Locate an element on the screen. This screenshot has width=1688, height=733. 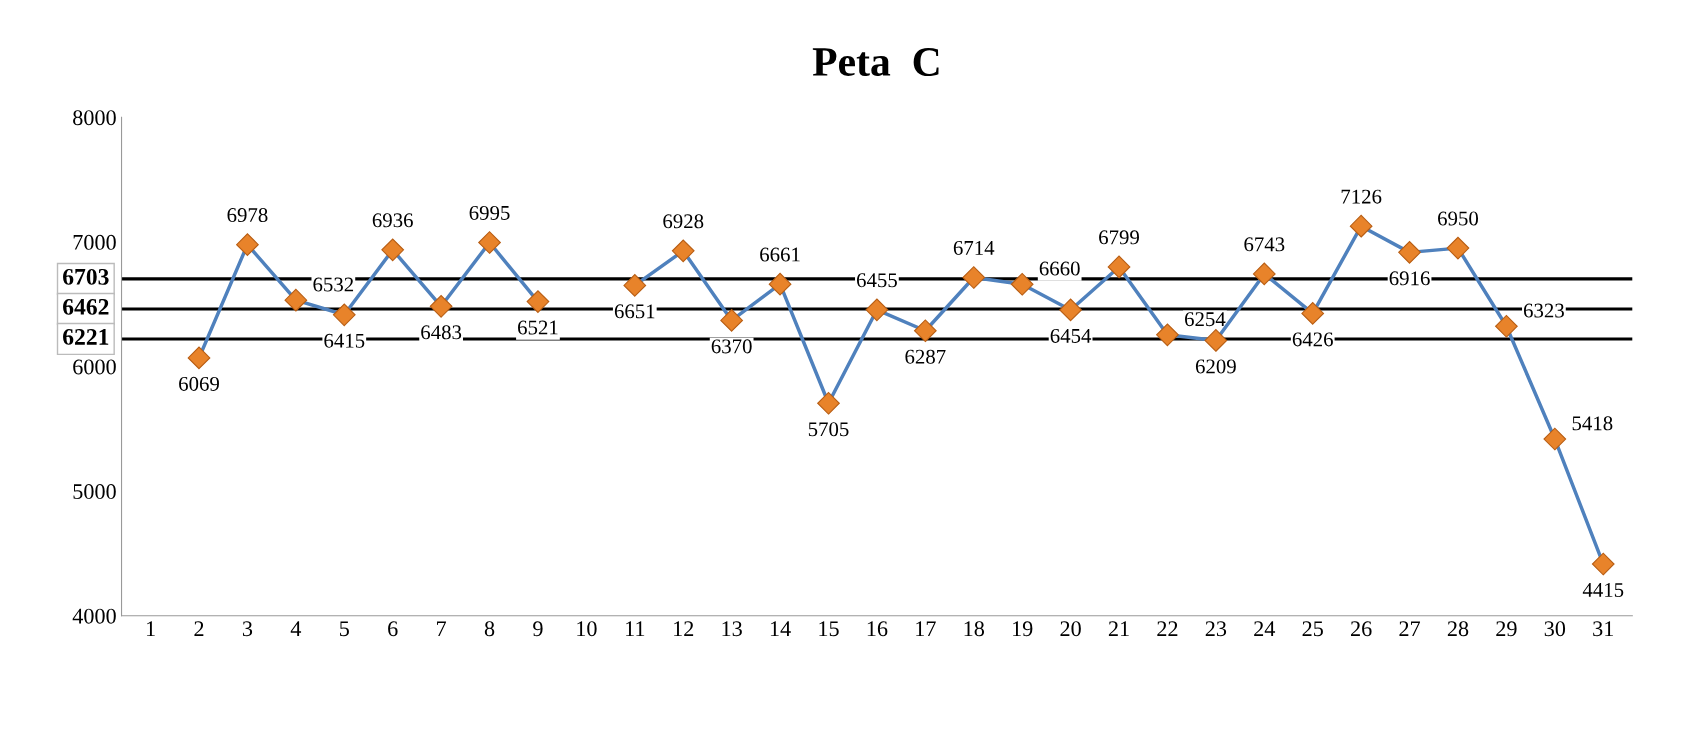
x-tick-label: 21 is located at coordinates (1118, 628).